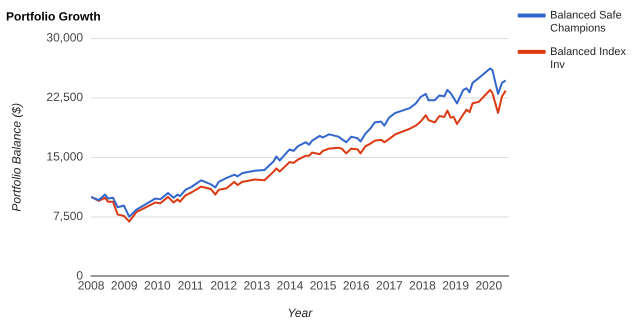 This screenshot has width=640, height=329. Describe the element at coordinates (290, 285) in the screenshot. I see `x-tick-label: 2014` at that location.